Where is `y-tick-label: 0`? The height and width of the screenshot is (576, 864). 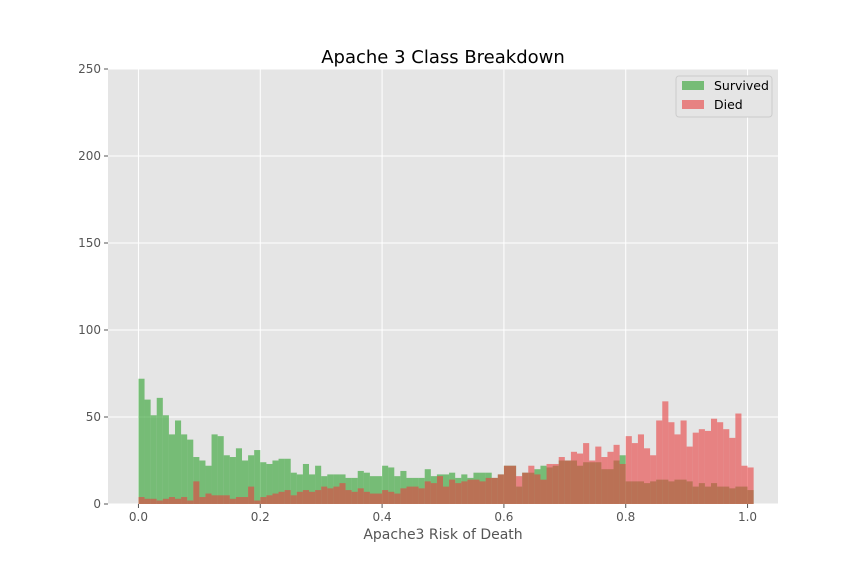
y-tick-label: 0 is located at coordinates (97, 504).